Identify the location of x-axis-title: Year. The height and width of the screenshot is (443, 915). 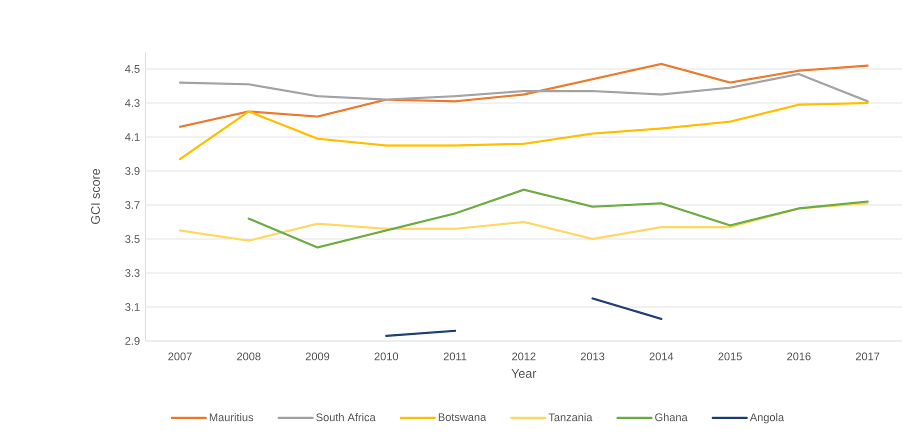
(523, 373).